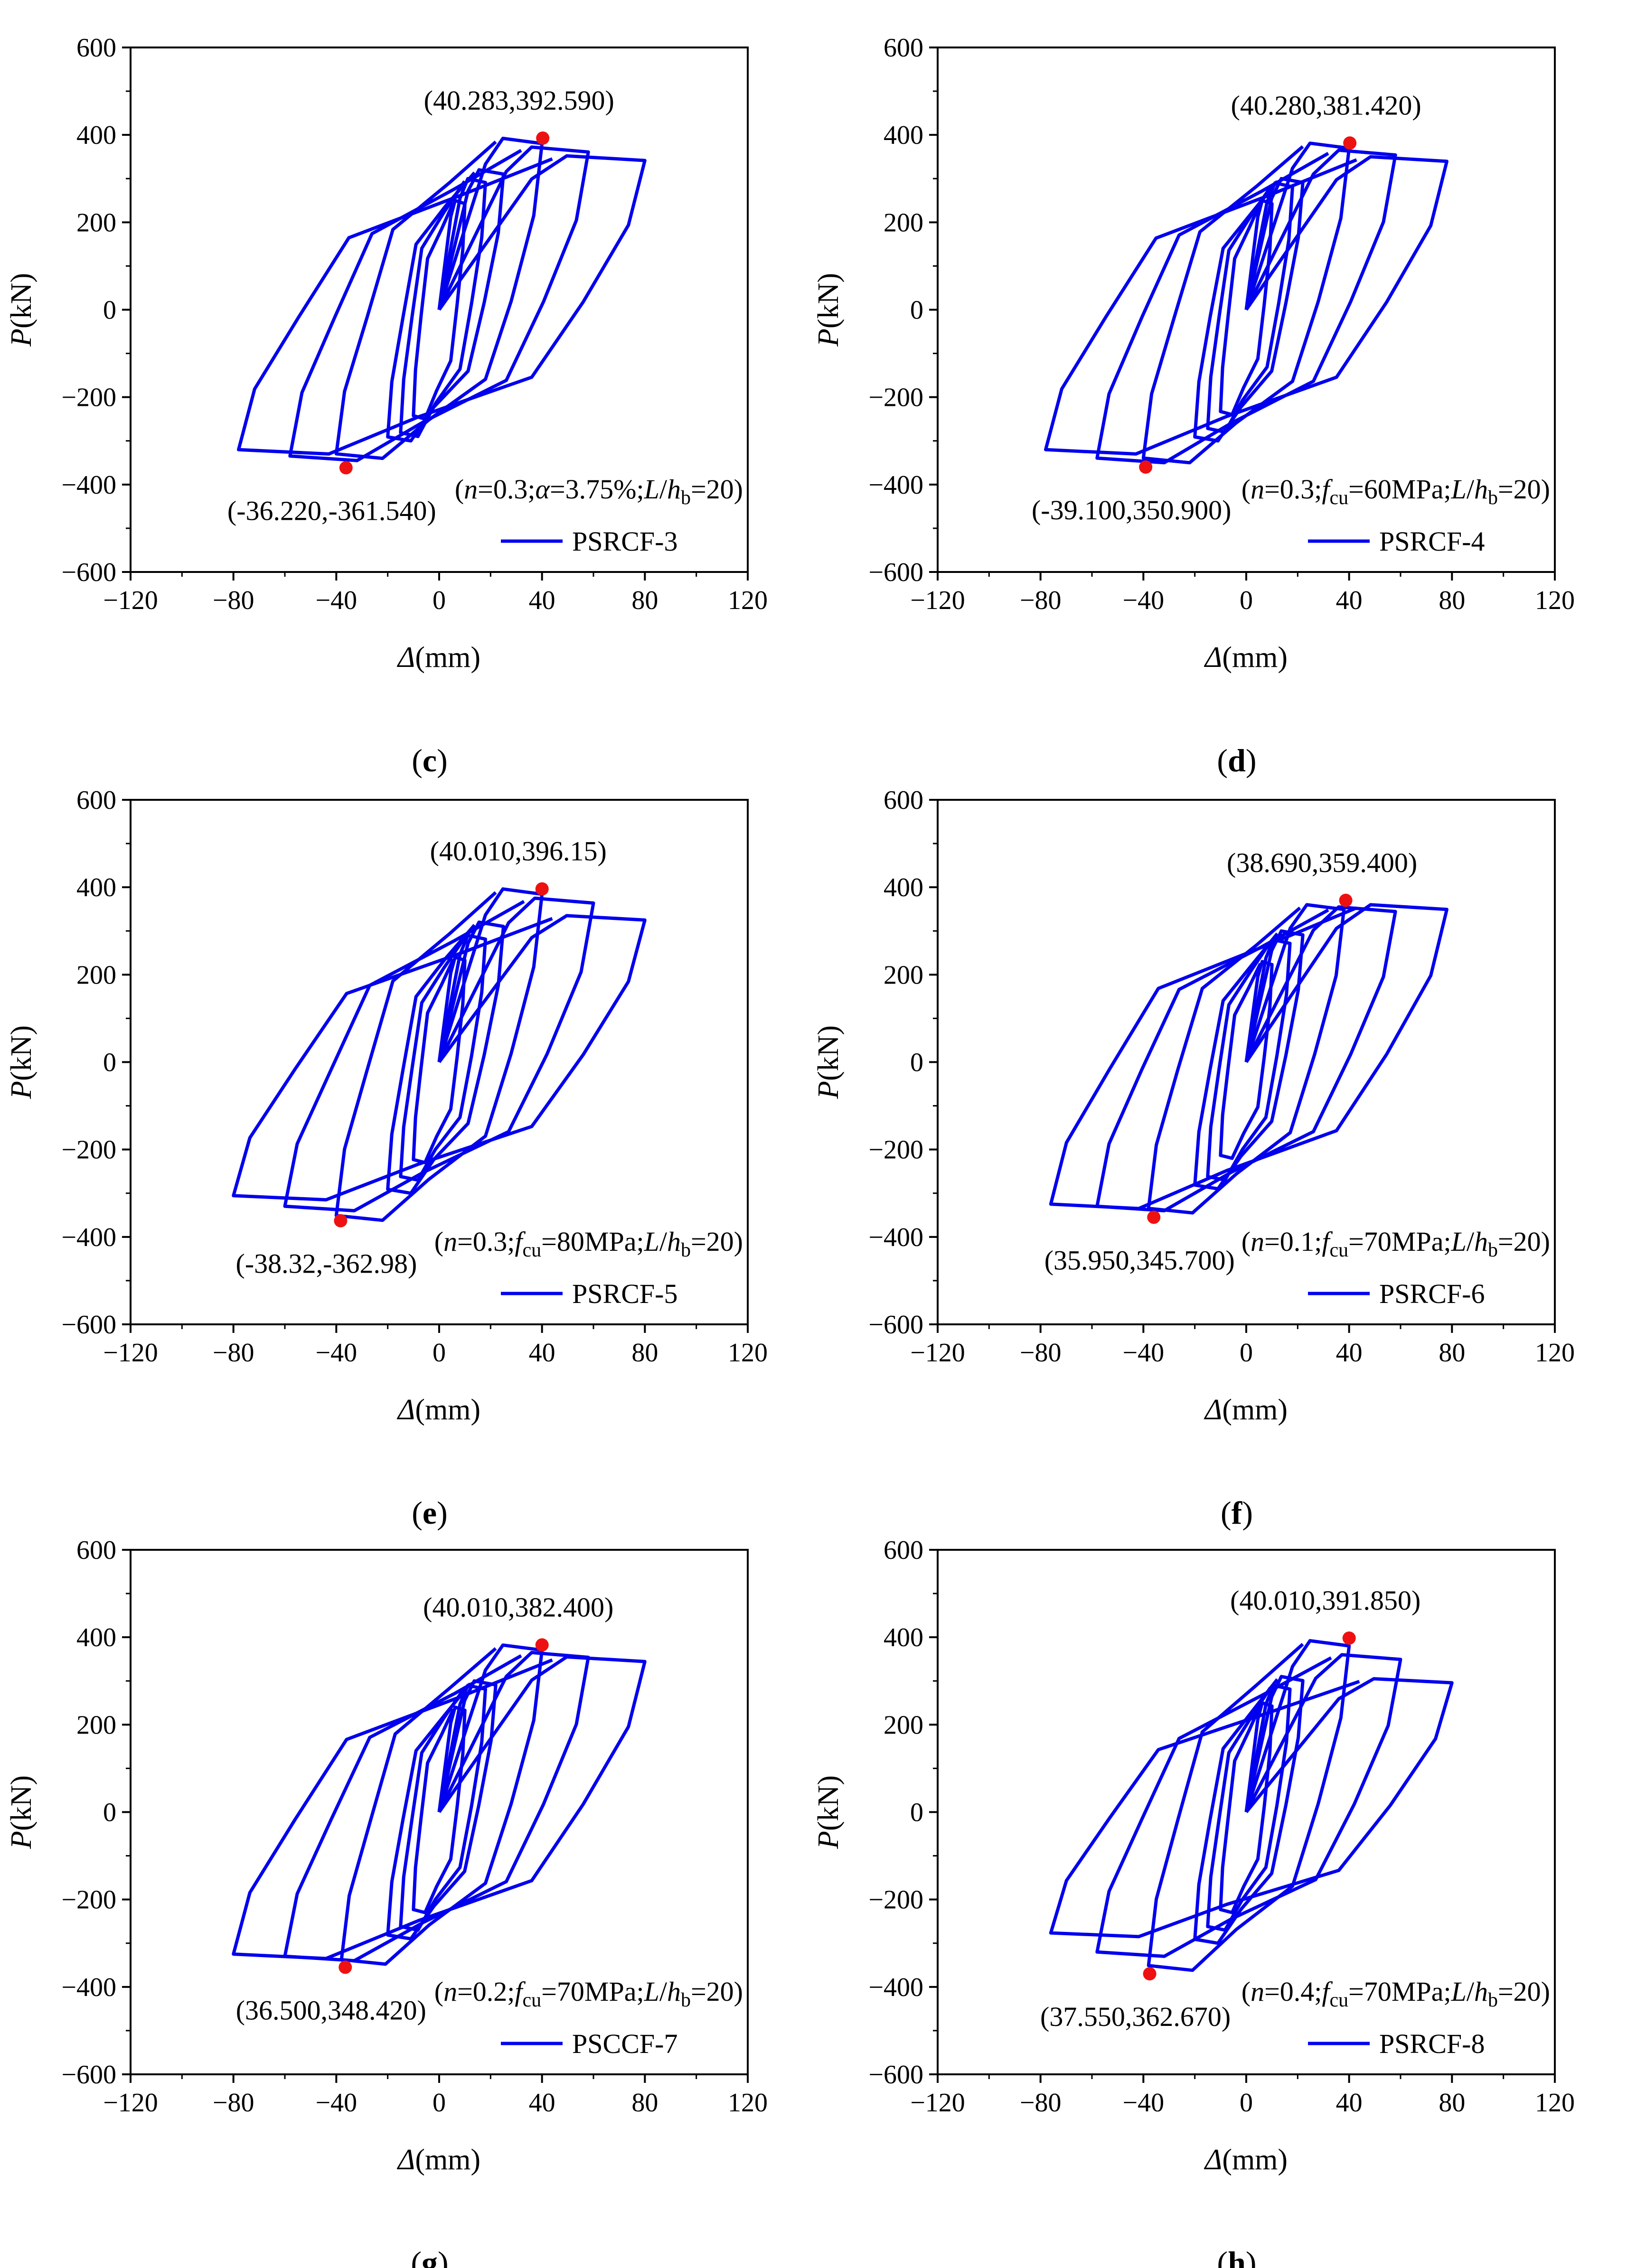 This screenshot has height=2268, width=1627. I want to click on peak-negative-label: (37.550,362.670), so click(1135, 2016).